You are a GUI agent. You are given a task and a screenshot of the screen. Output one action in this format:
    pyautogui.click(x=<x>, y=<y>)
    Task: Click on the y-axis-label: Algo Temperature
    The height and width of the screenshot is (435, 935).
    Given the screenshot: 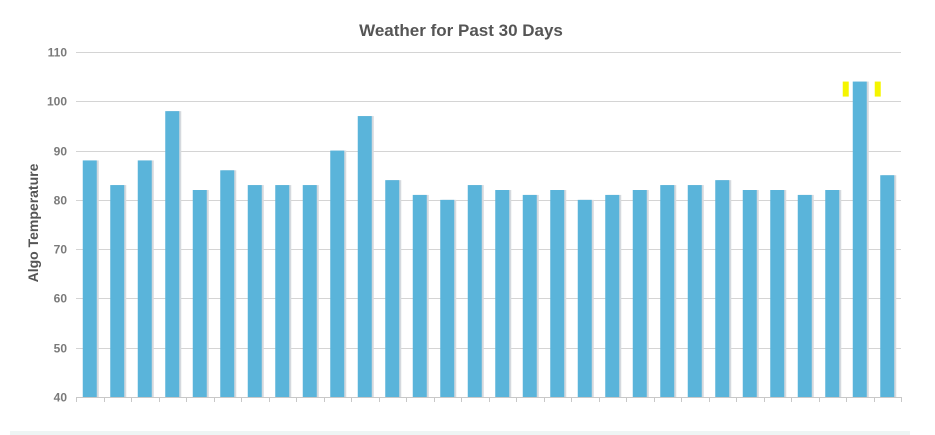 What is the action you would take?
    pyautogui.click(x=33, y=222)
    